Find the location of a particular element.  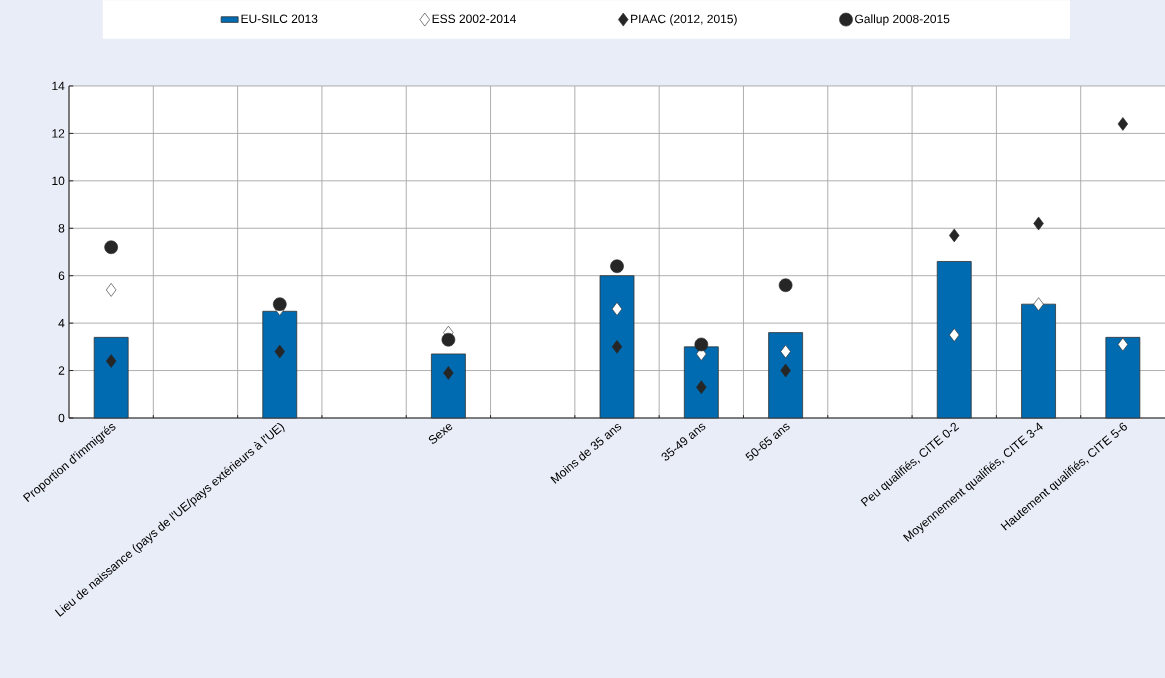

legend-label: Gallup 2008-2015 is located at coordinates (902, 20).